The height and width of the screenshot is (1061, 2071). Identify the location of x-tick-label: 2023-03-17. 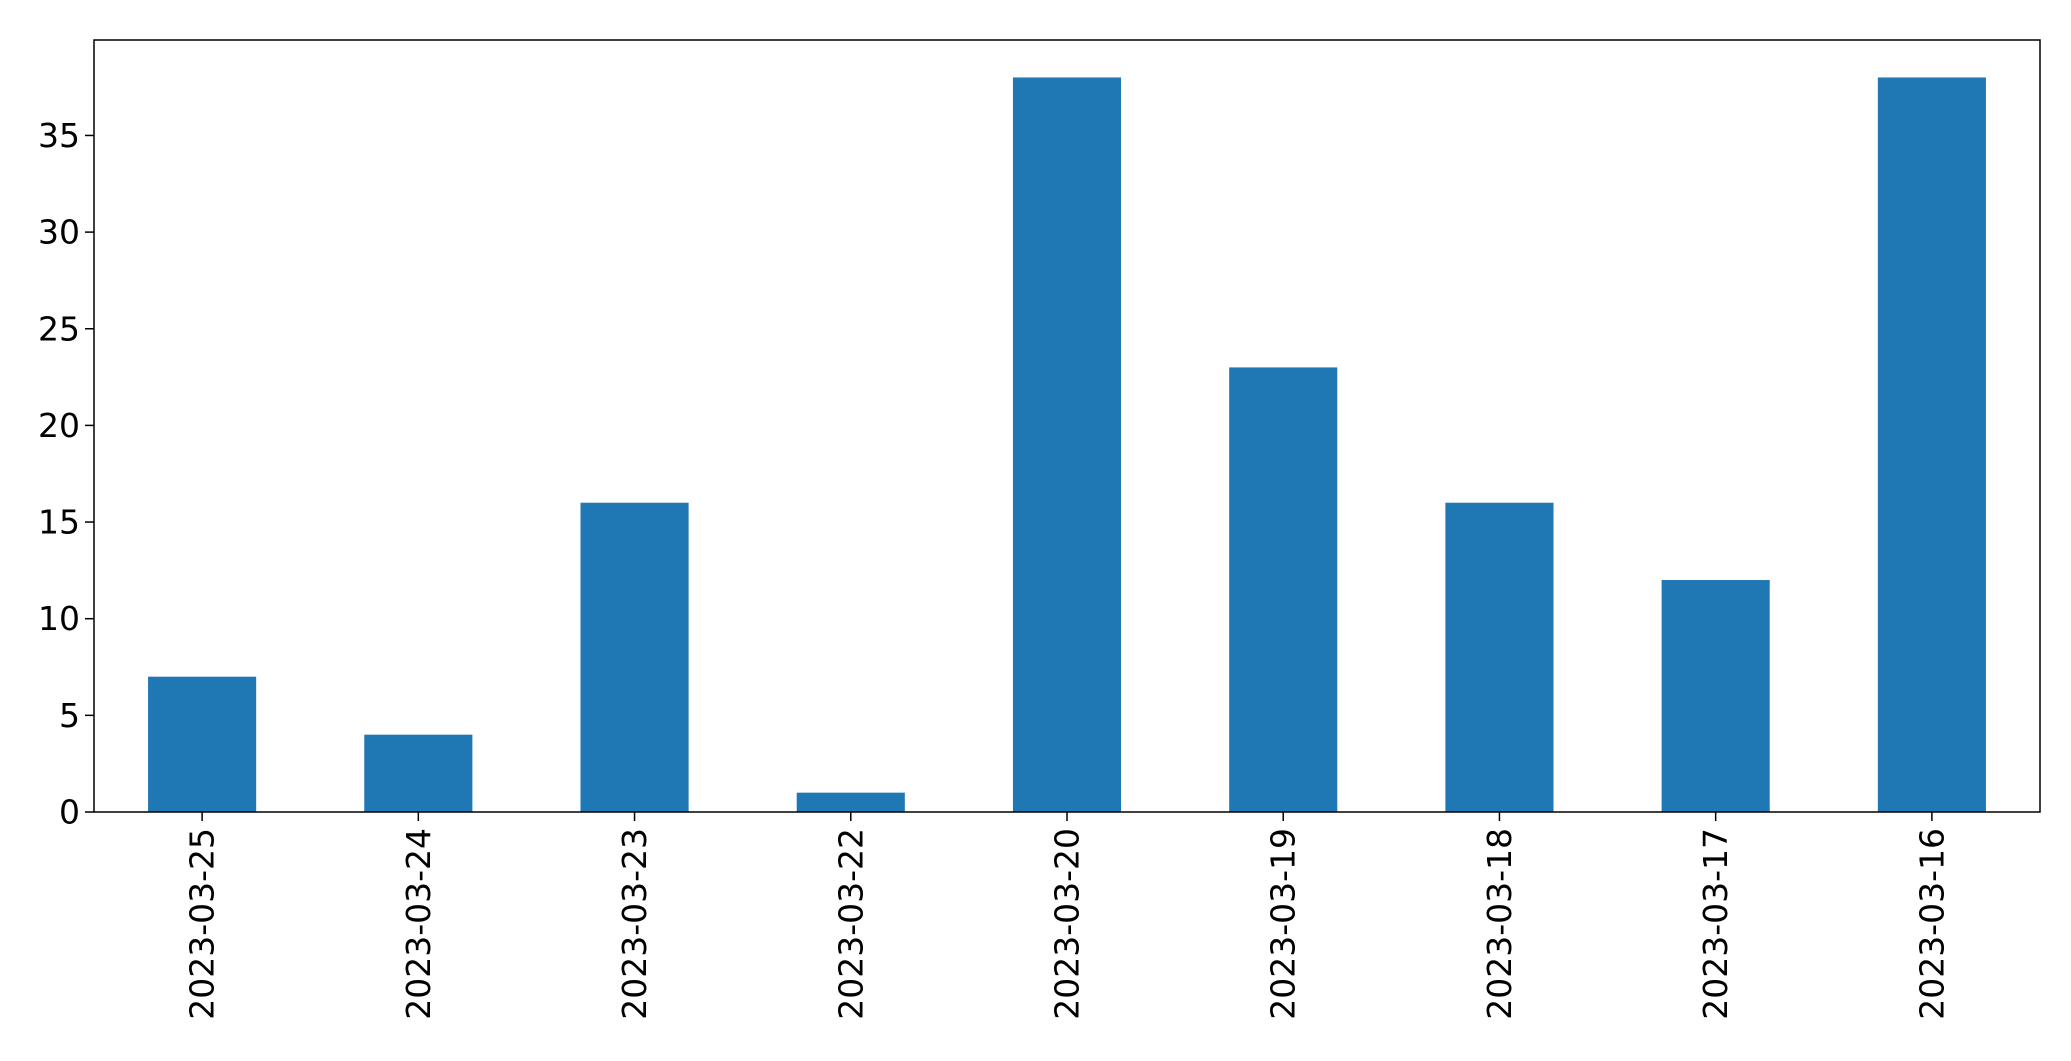
(1715, 924).